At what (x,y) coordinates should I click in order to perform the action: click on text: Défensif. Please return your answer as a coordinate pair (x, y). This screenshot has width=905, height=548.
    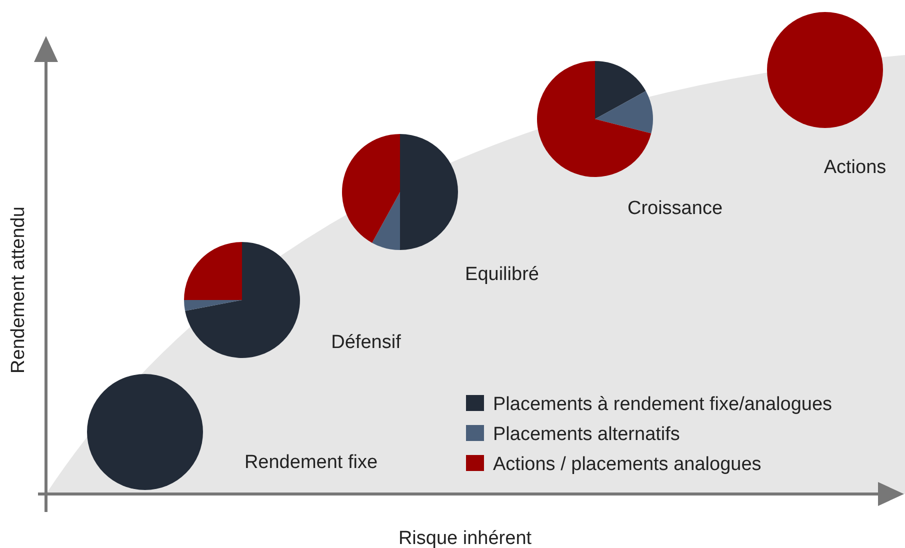
    Looking at the image, I should click on (366, 342).